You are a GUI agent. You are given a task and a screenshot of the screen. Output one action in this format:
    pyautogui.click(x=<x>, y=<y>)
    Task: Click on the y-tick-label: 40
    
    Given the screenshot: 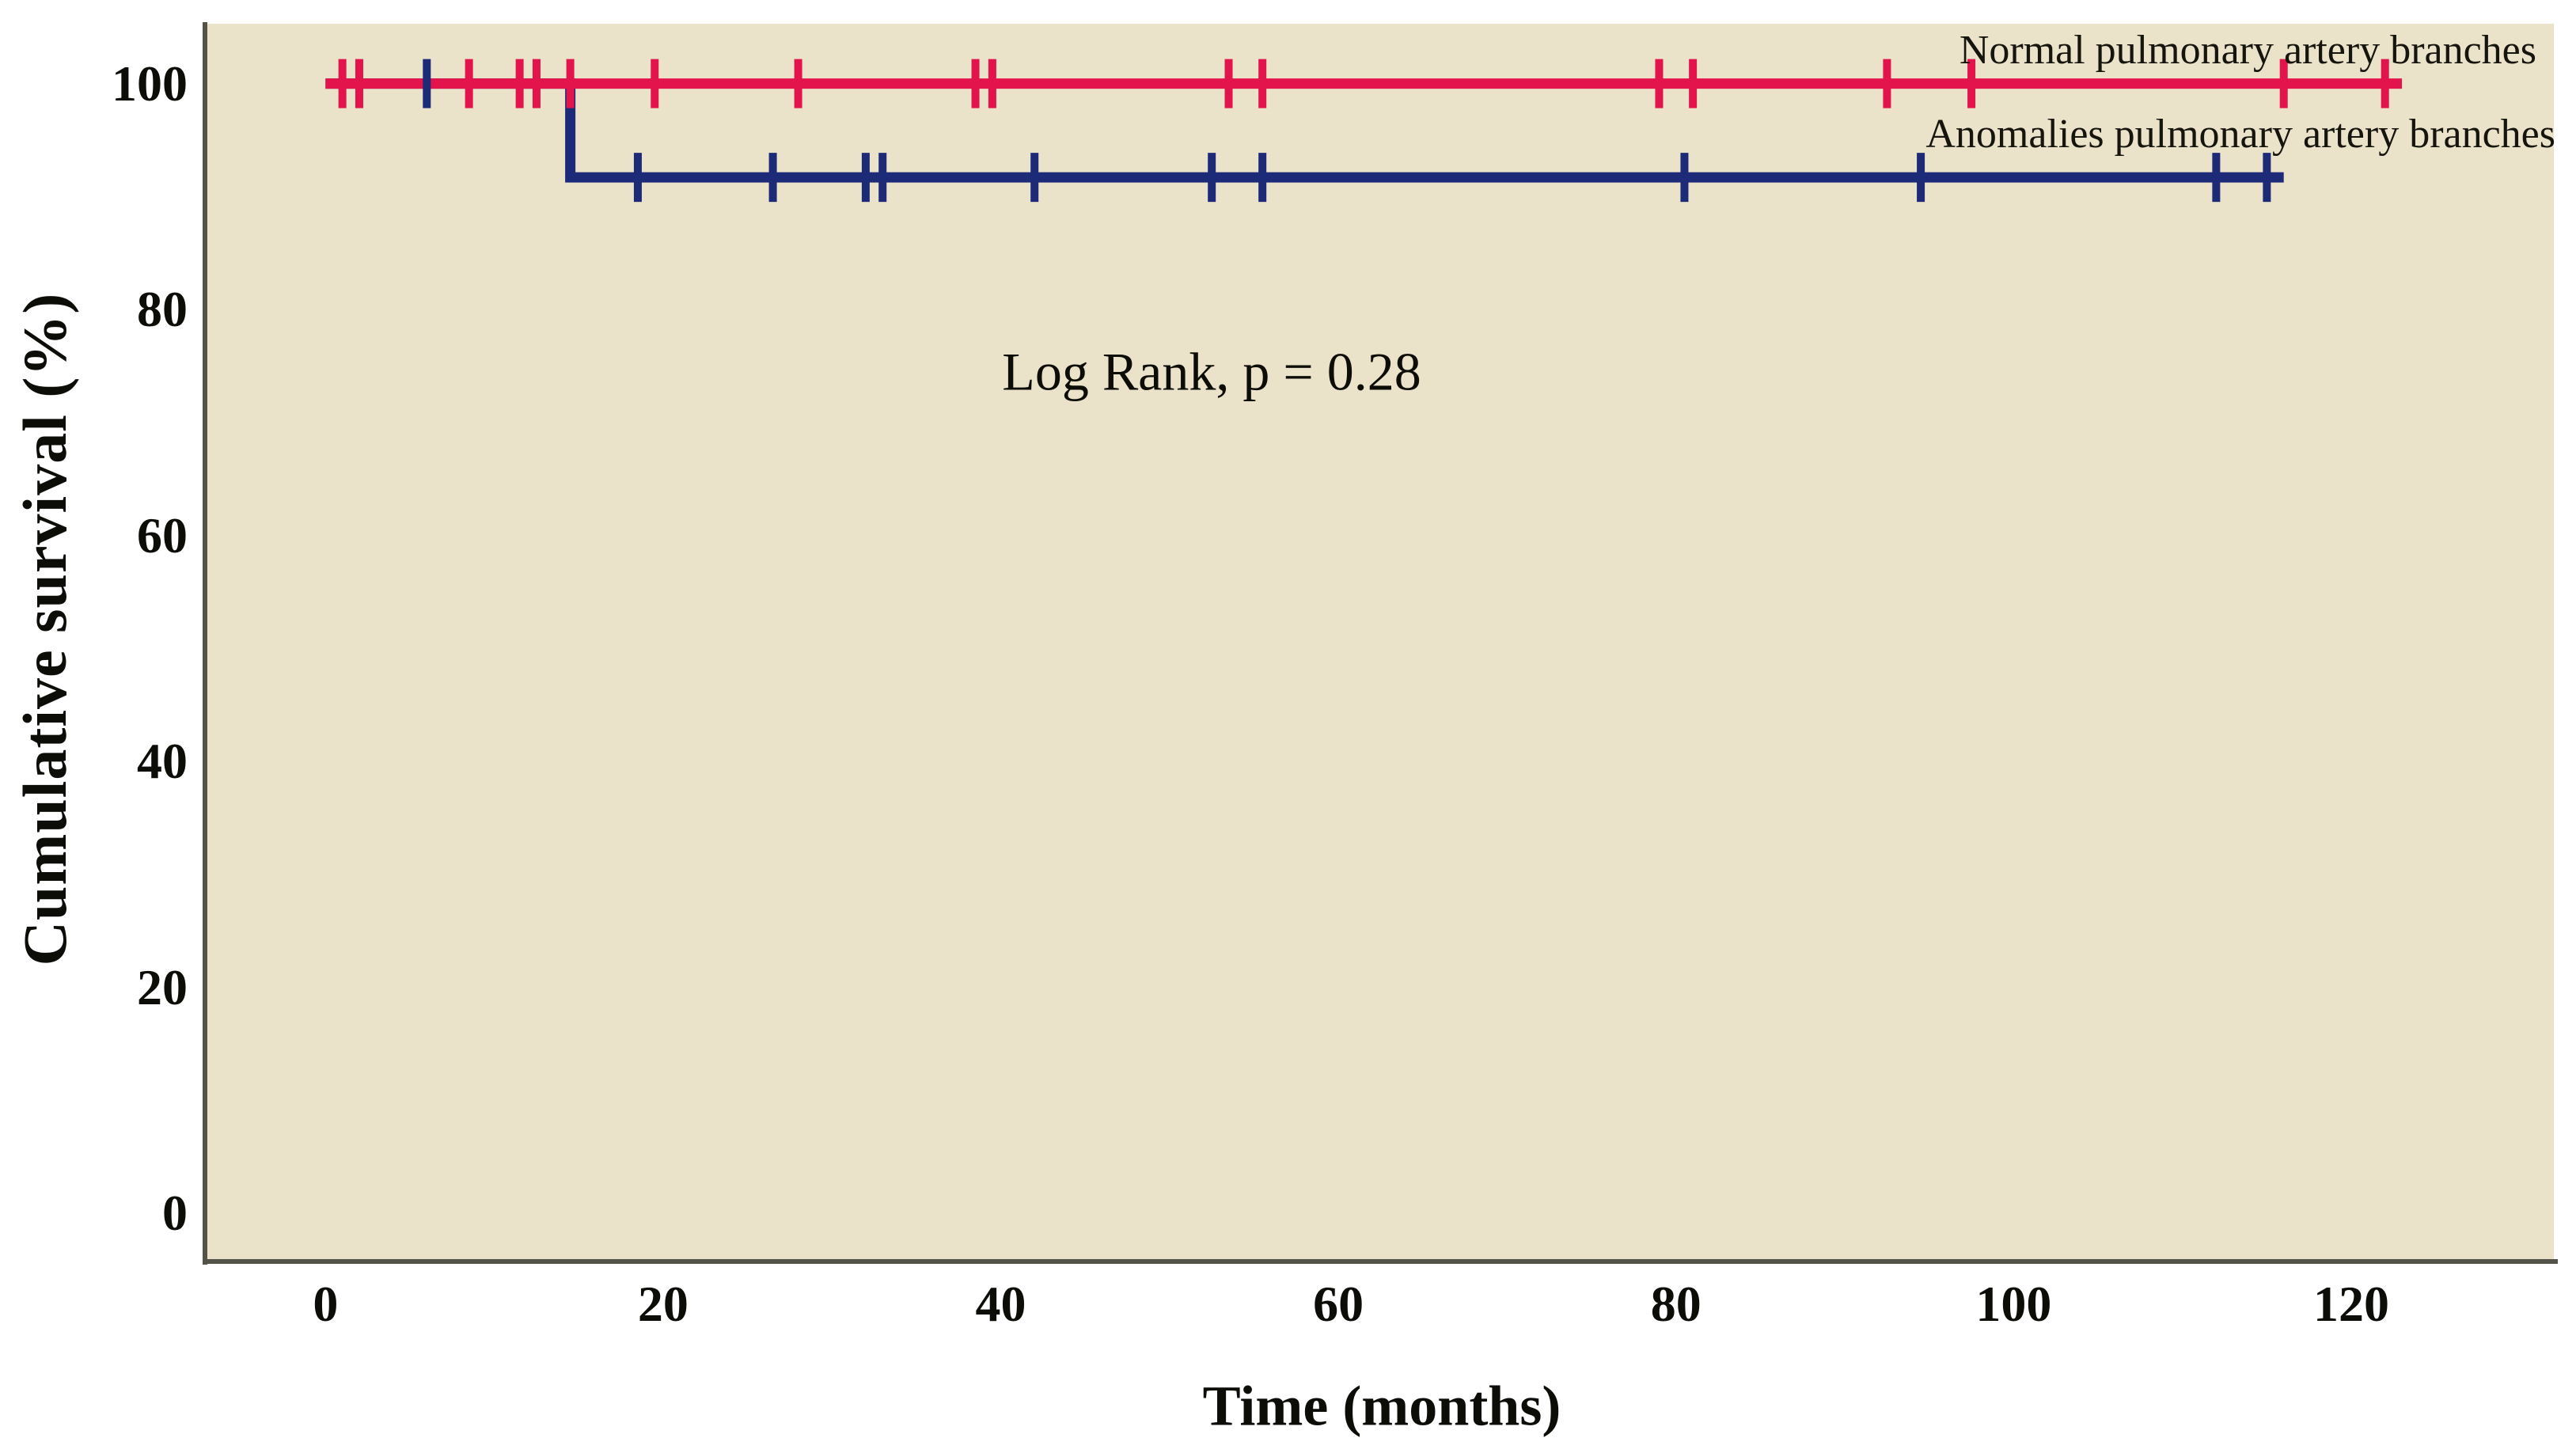 What is the action you would take?
    pyautogui.click(x=162, y=762)
    